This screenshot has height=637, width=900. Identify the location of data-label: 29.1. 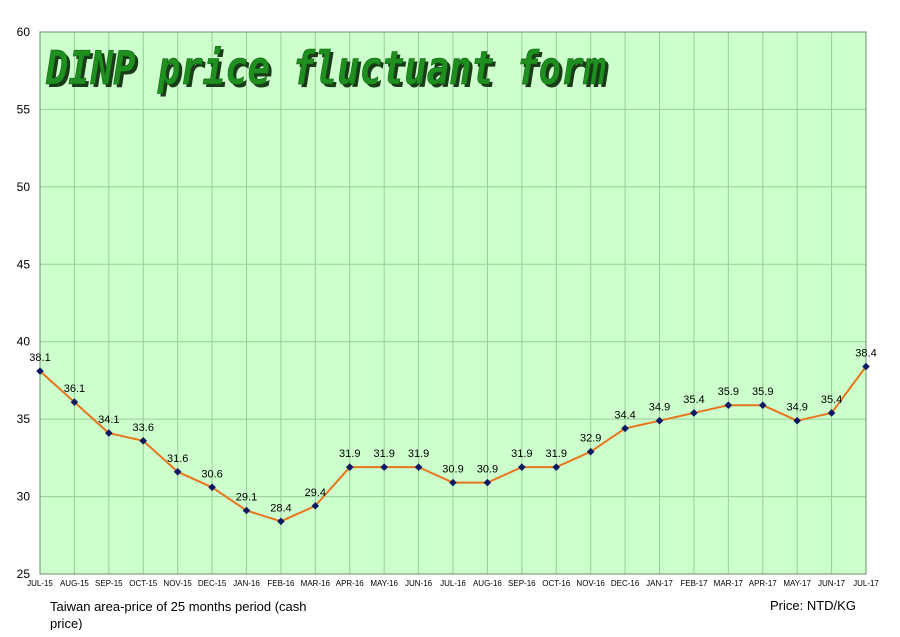
(246, 498).